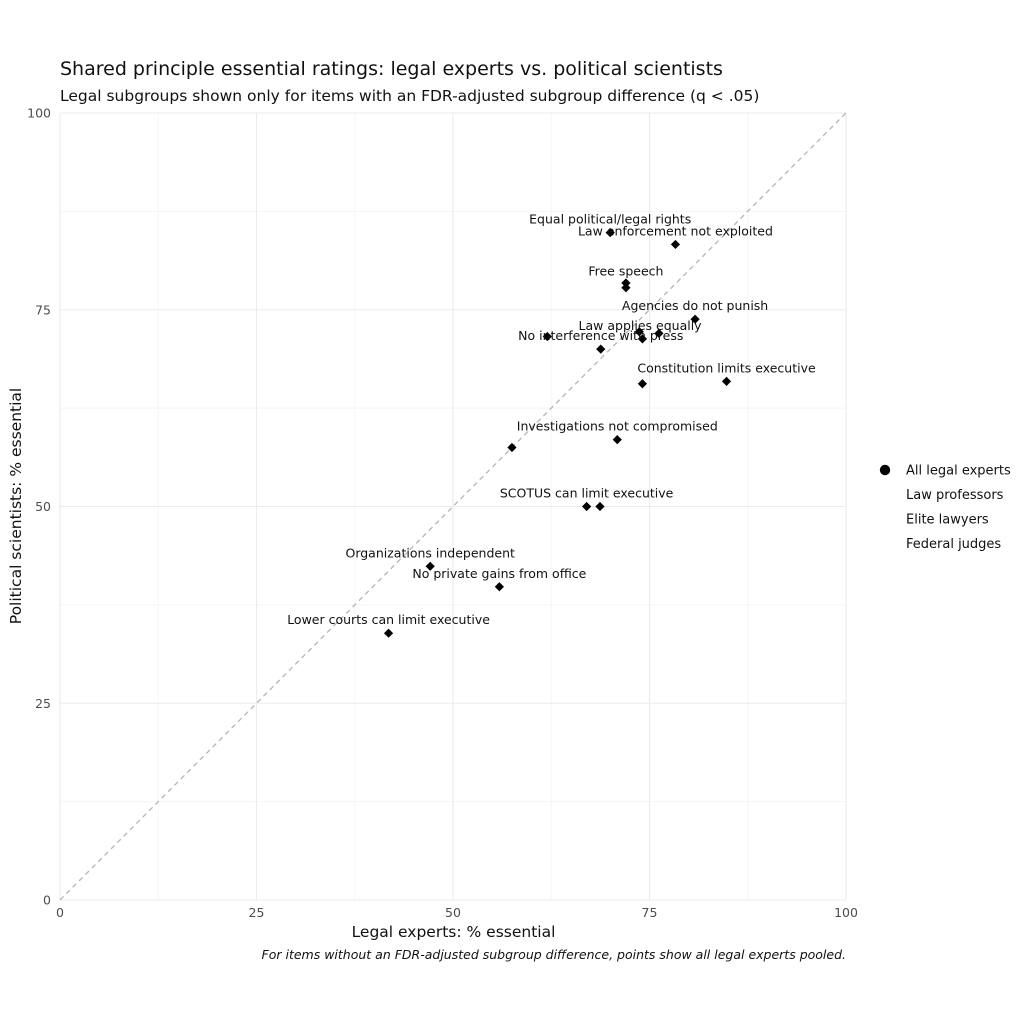 The image size is (1024, 1024). What do you see at coordinates (39, 113) in the screenshot?
I see `y-tick-label: 100` at bounding box center [39, 113].